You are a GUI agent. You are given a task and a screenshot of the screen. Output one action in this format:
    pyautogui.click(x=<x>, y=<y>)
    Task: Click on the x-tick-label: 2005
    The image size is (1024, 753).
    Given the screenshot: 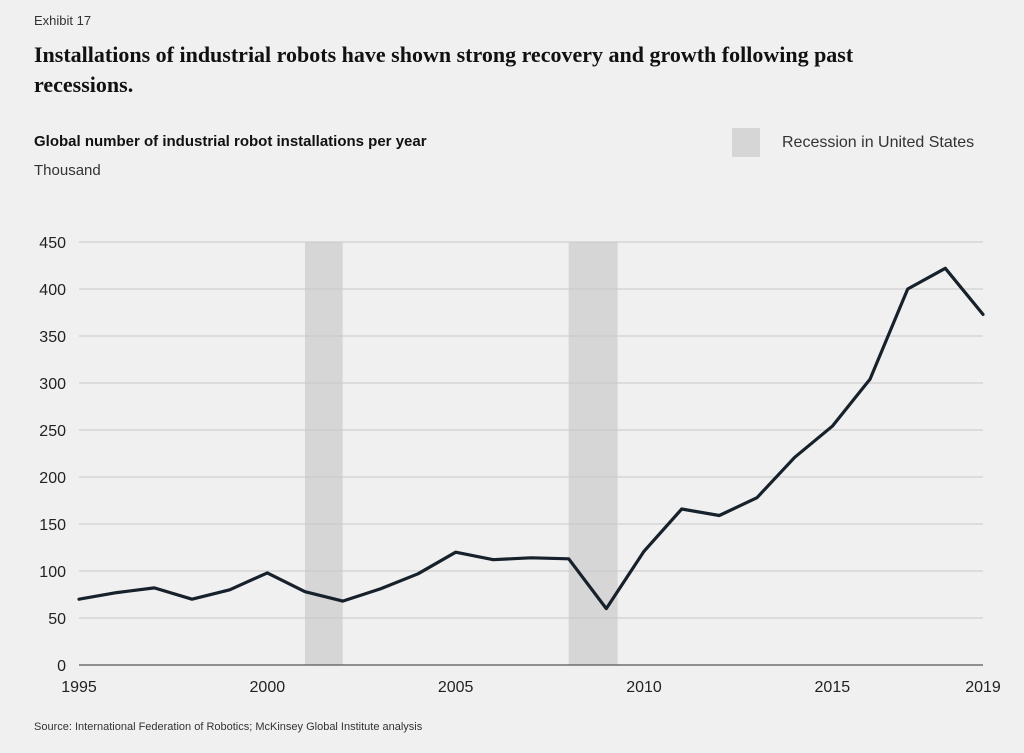 What is the action you would take?
    pyautogui.click(x=456, y=687)
    